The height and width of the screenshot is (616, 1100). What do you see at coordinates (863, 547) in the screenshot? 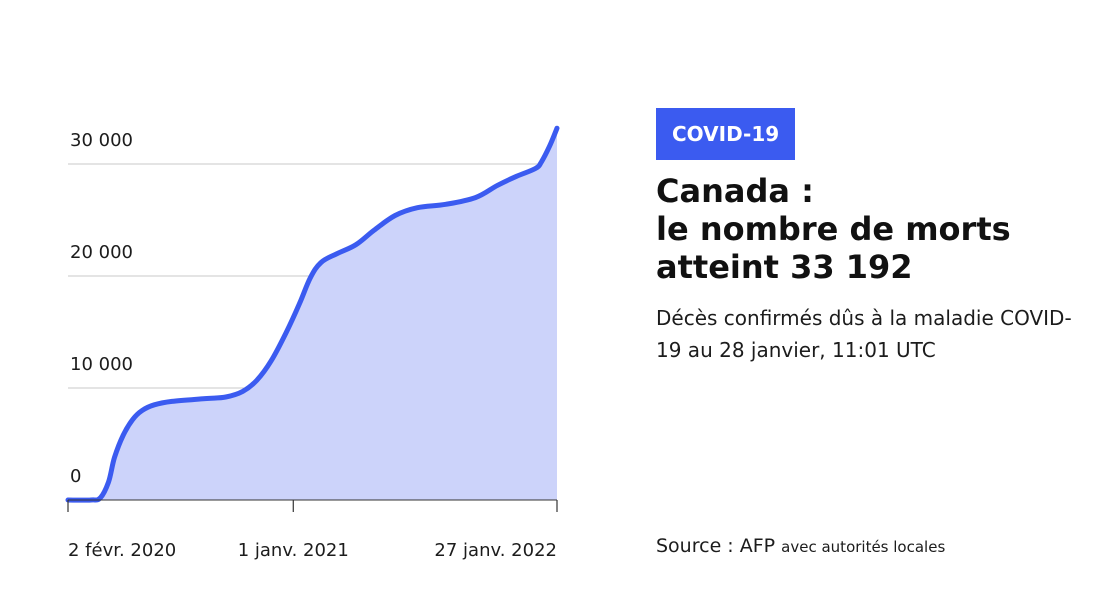
I see `source-detail: avec autorités locales` at bounding box center [863, 547].